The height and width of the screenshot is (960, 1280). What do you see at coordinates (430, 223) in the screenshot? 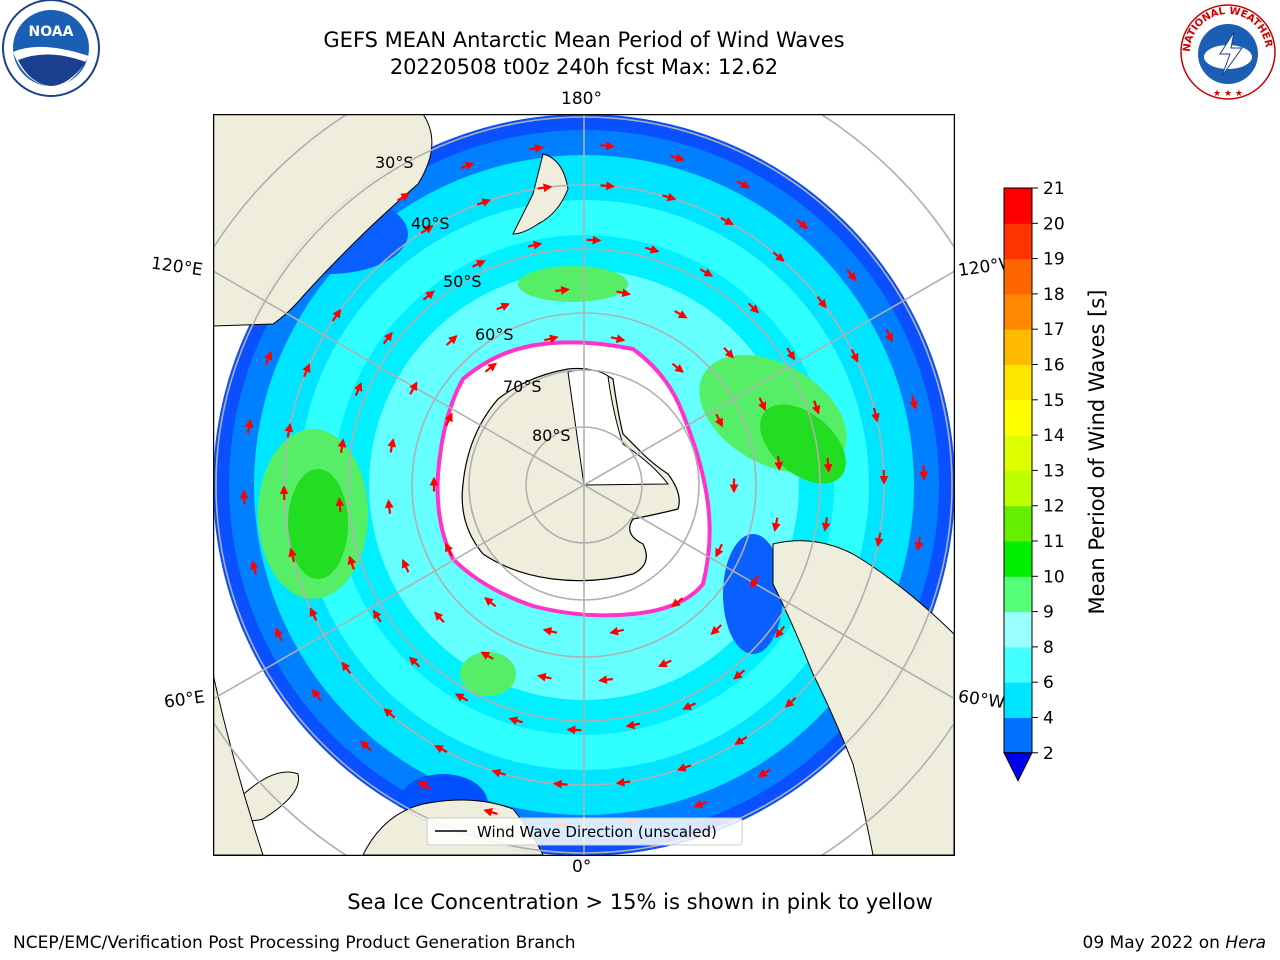
I see `lat-label-40s: 40°S` at bounding box center [430, 223].